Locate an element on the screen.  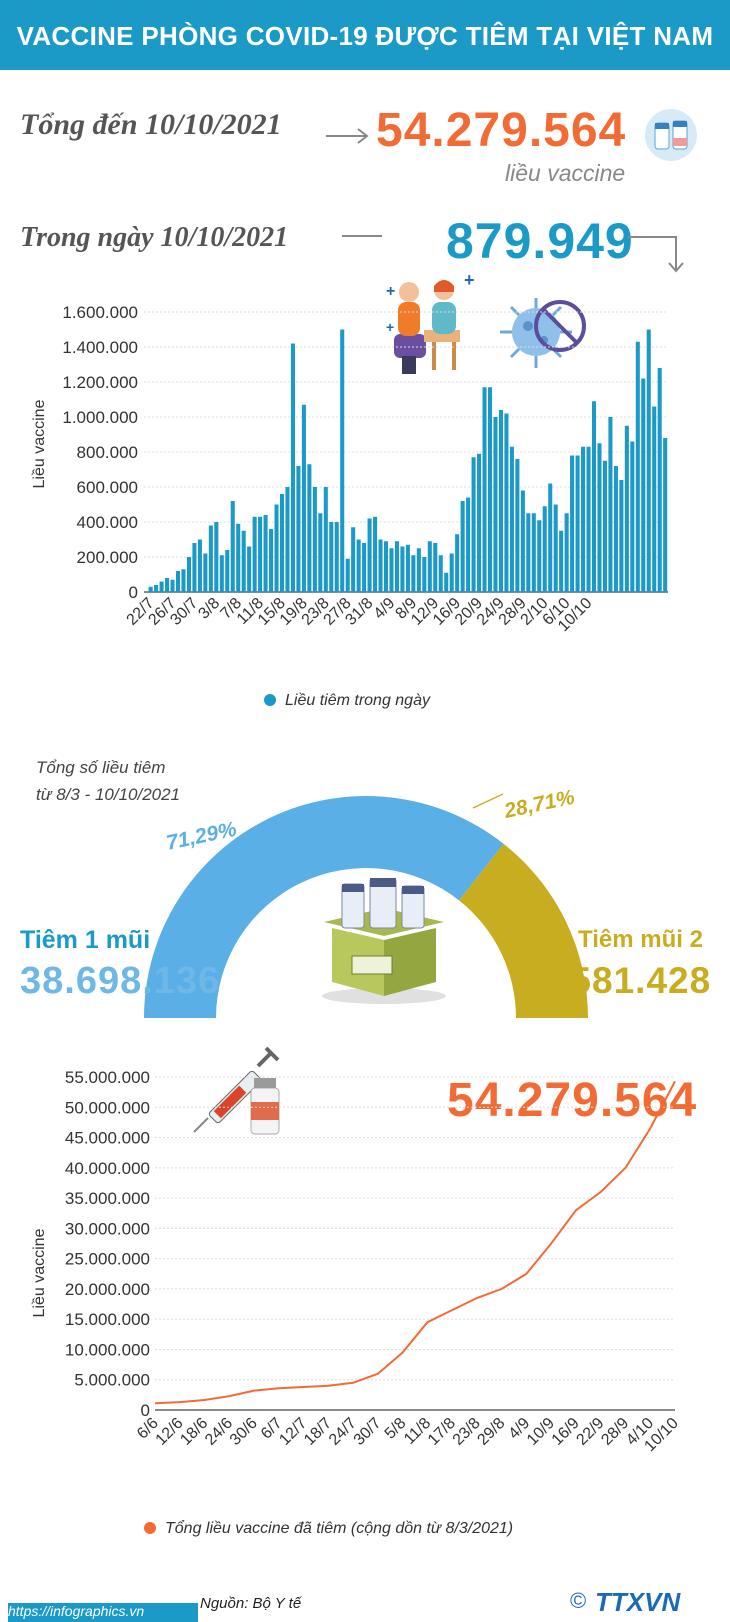
footer-logo: TTXVN is located at coordinates (638, 1602).